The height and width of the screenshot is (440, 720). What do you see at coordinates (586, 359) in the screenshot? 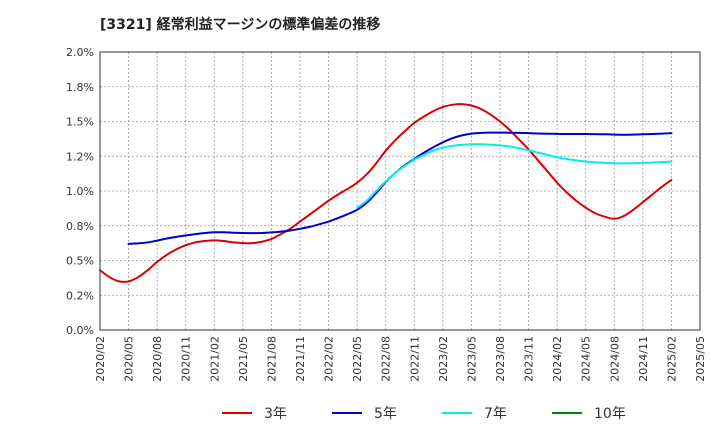
I see `x-tick-label: 2024/05` at bounding box center [586, 359].